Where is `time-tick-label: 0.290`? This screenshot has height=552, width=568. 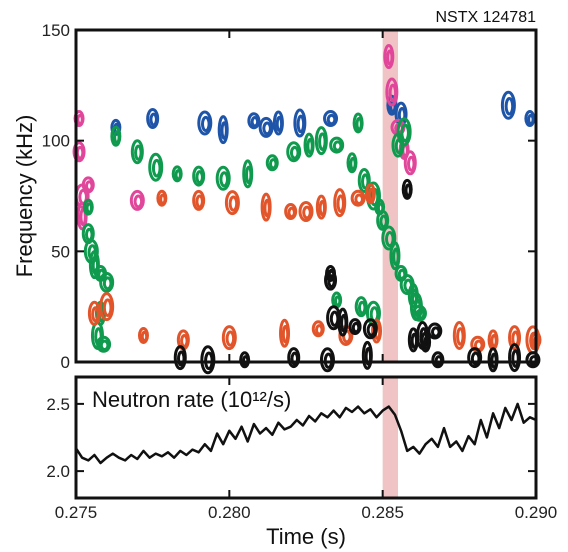
time-tick-label: 0.290 is located at coordinates (536, 512).